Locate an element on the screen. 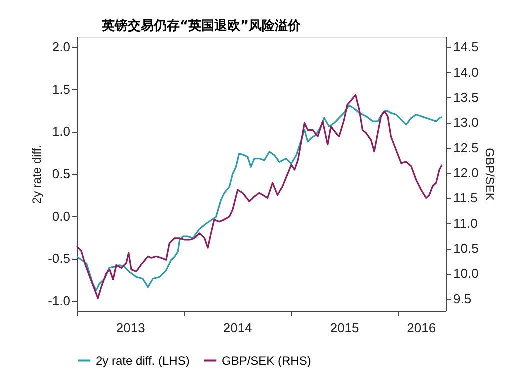  y2-axis-title: GBP/SEK is located at coordinates (489, 174).